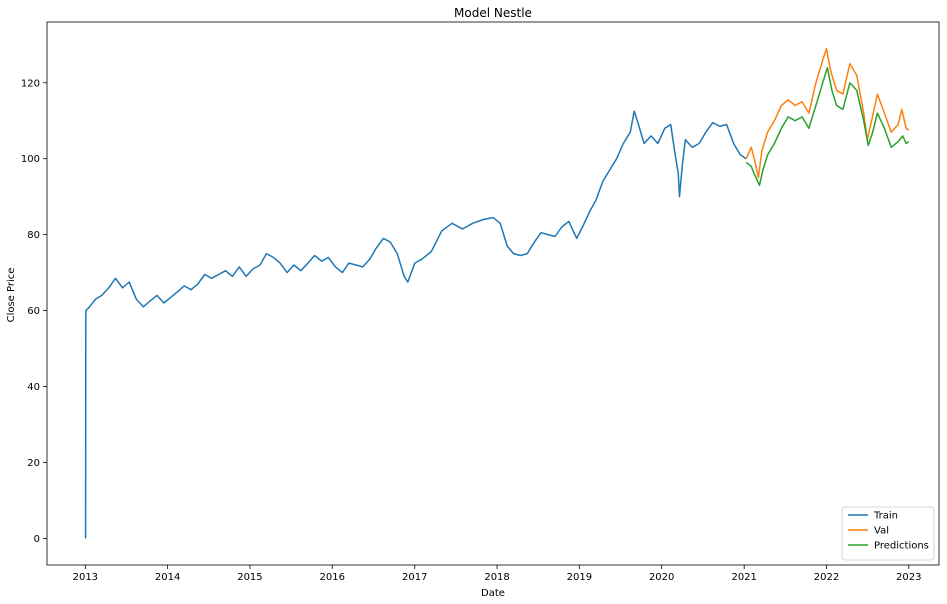 This screenshot has height=604, width=947. Describe the element at coordinates (85, 577) in the screenshot. I see `x-tick-label: 2013` at that location.